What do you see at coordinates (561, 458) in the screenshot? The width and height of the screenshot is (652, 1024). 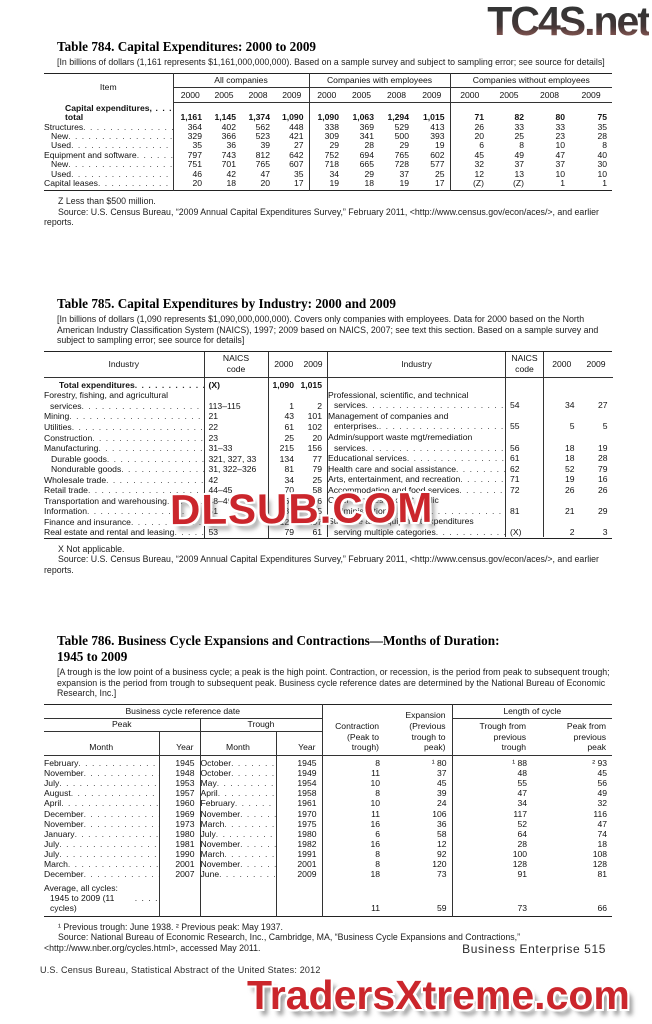 I see `value-2000-cell: 18` at bounding box center [561, 458].